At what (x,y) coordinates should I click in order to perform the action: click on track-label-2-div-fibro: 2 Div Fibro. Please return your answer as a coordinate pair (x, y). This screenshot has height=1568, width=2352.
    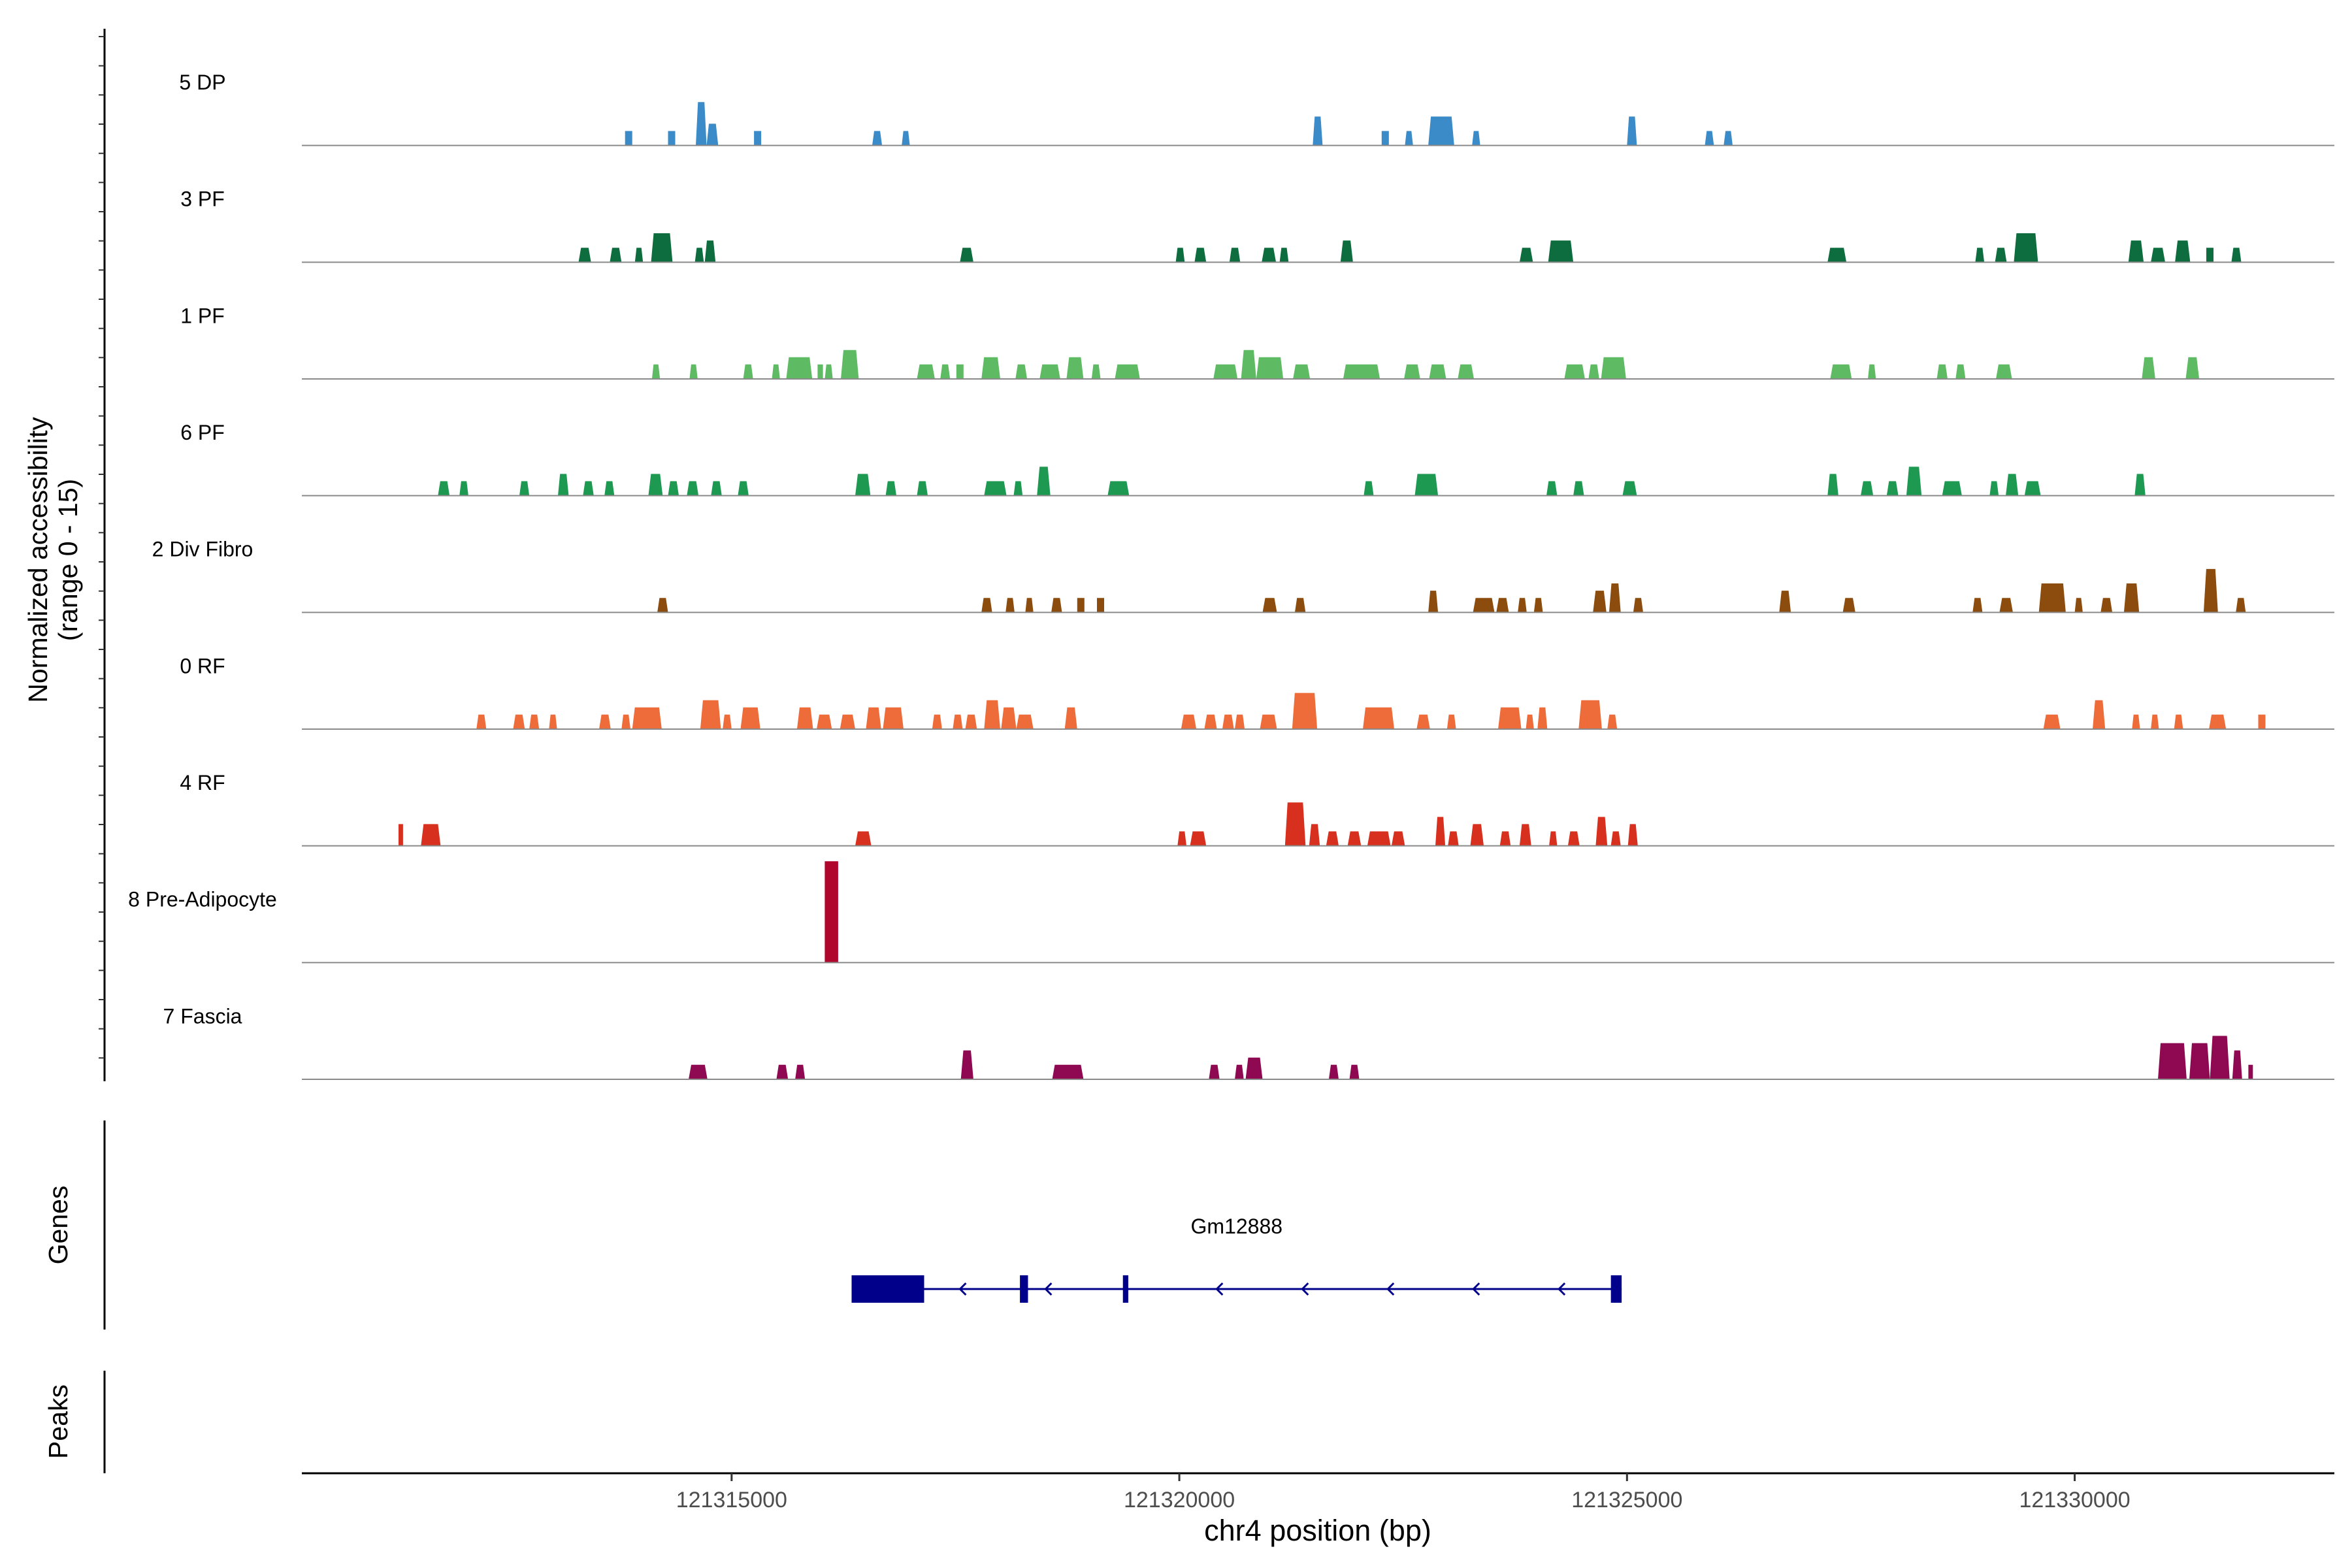
    Looking at the image, I should click on (202, 549).